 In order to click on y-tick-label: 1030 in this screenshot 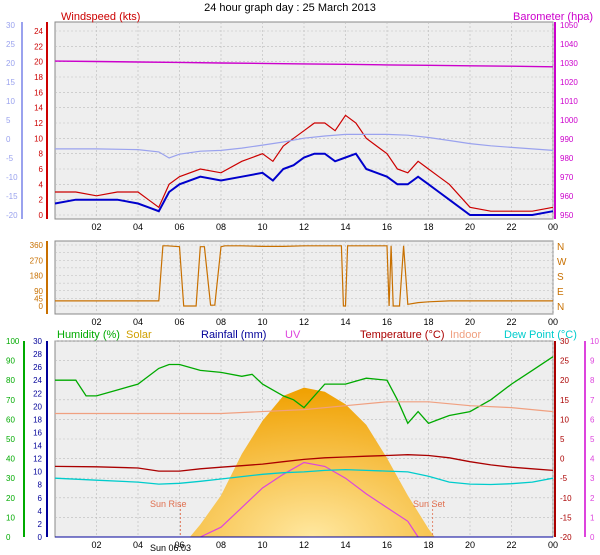, I will do `click(569, 63)`.